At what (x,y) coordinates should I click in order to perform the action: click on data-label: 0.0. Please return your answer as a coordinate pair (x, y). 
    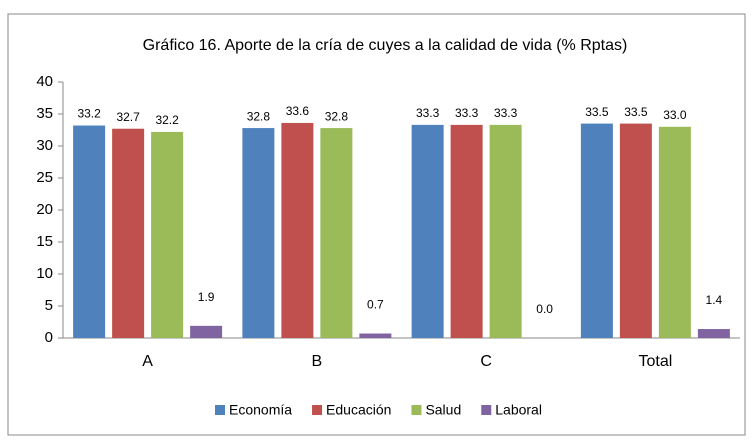
    Looking at the image, I should click on (544, 309).